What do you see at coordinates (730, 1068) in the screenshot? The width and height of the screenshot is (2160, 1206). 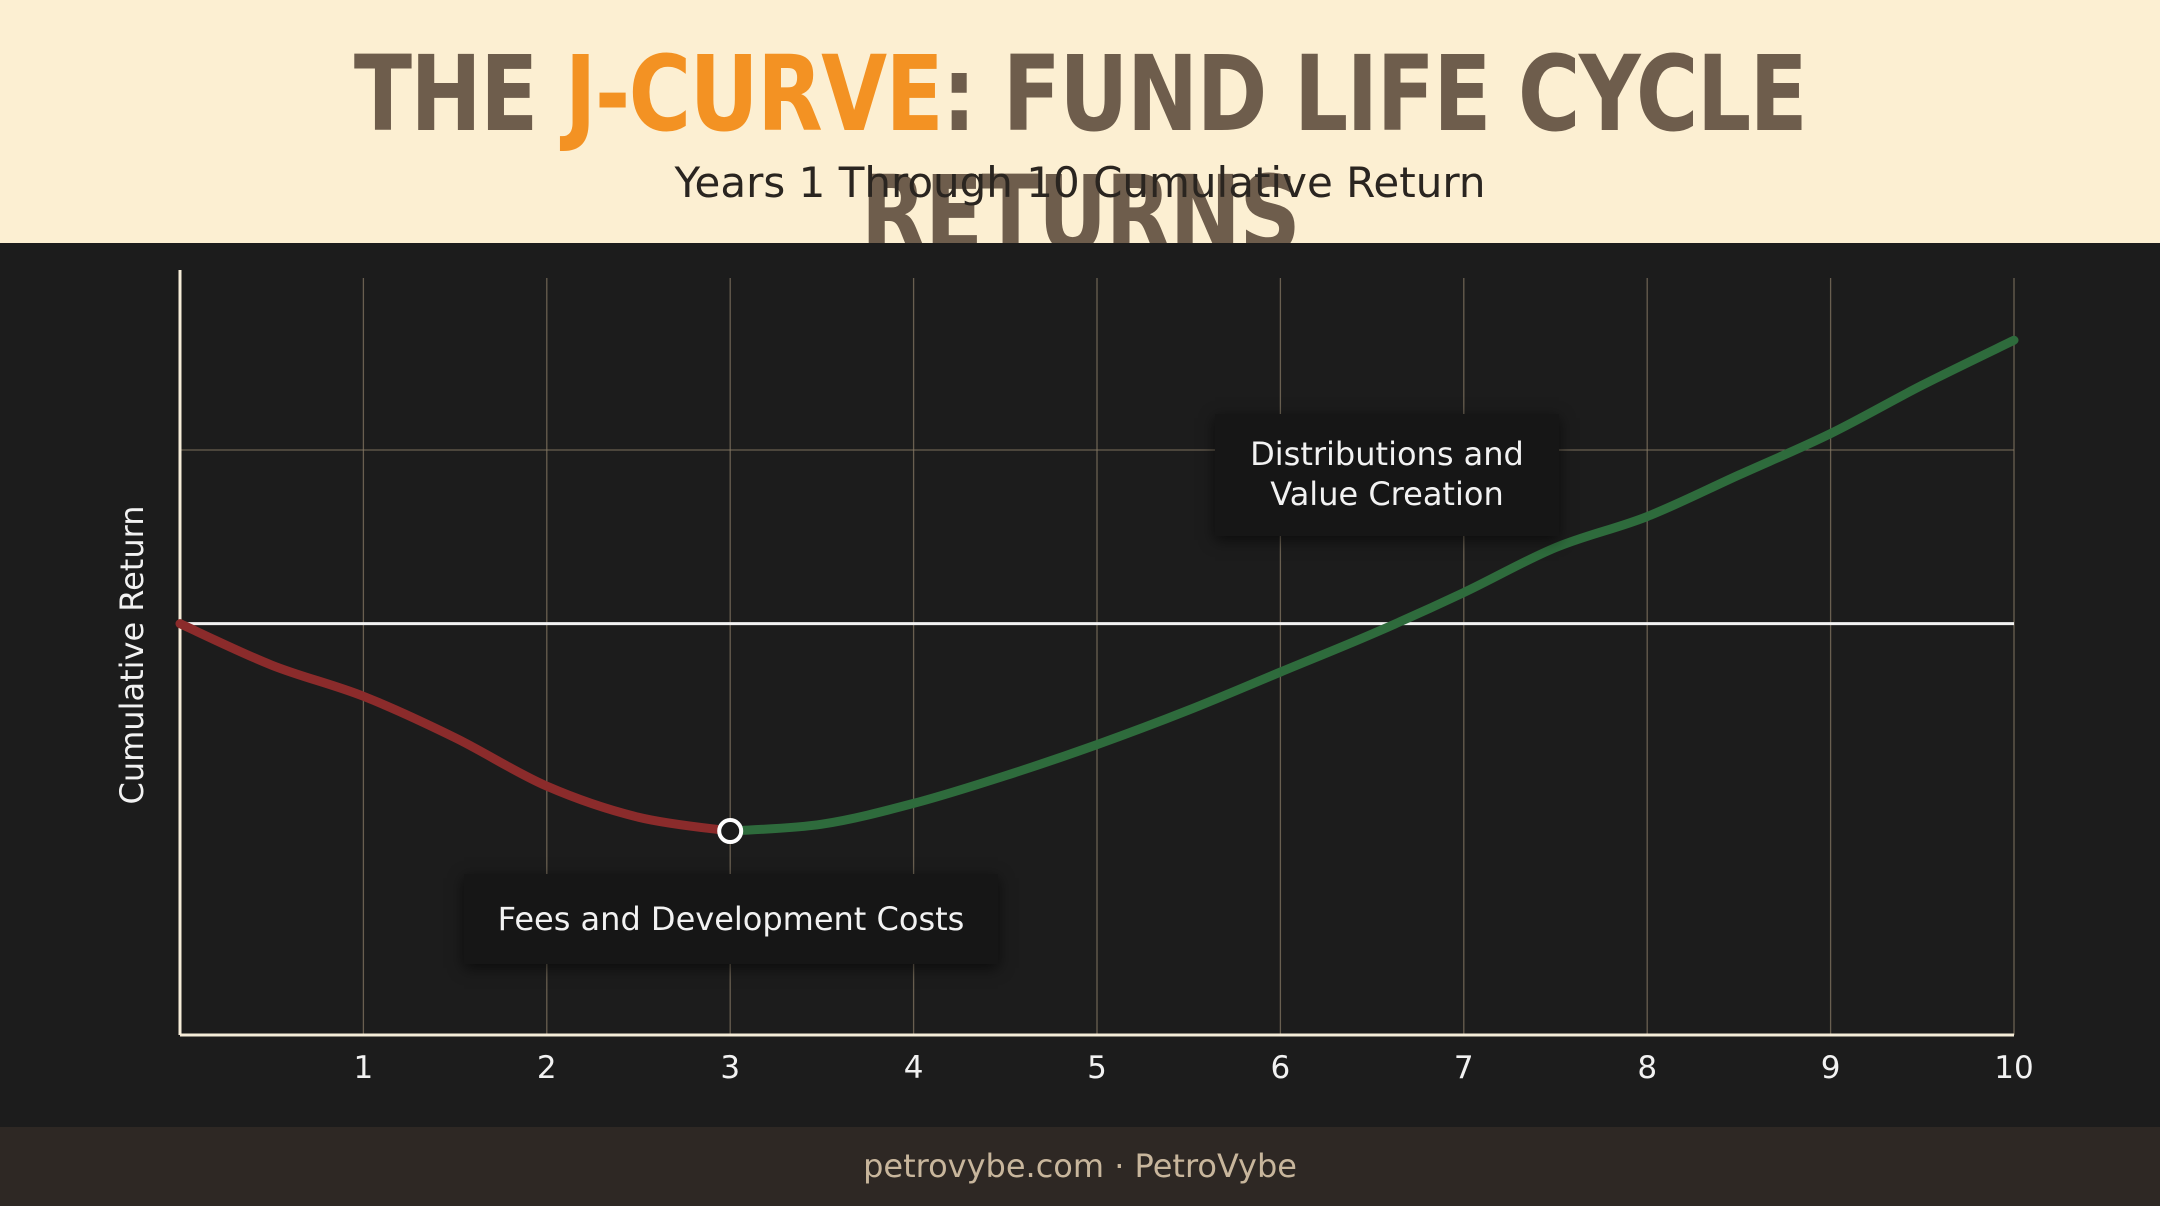 I see `x-tick-label-3: 3` at bounding box center [730, 1068].